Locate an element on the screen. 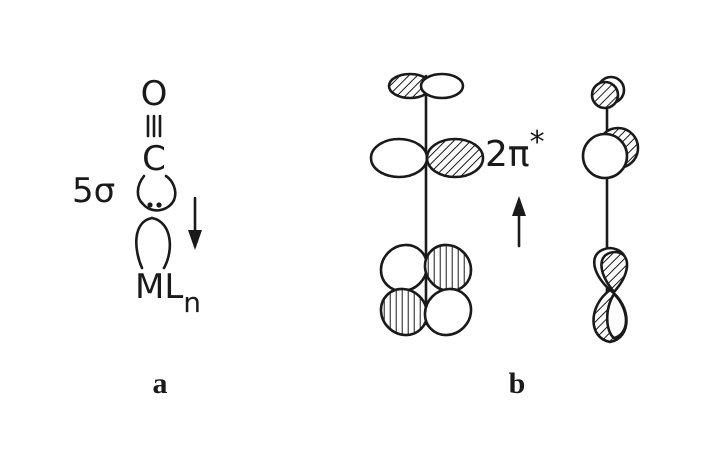  ligand-count-subscript: n is located at coordinates (192, 302).